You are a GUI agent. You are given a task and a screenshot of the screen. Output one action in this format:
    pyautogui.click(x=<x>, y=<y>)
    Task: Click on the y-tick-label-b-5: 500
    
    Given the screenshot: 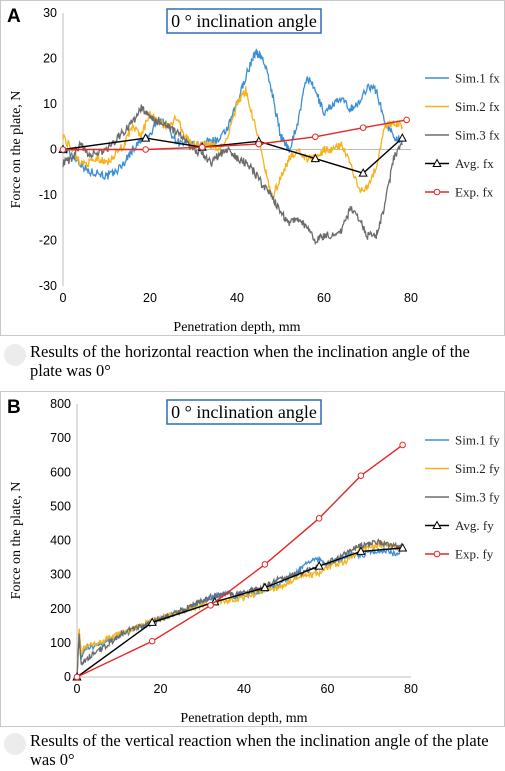 What is the action you would take?
    pyautogui.click(x=60, y=506)
    